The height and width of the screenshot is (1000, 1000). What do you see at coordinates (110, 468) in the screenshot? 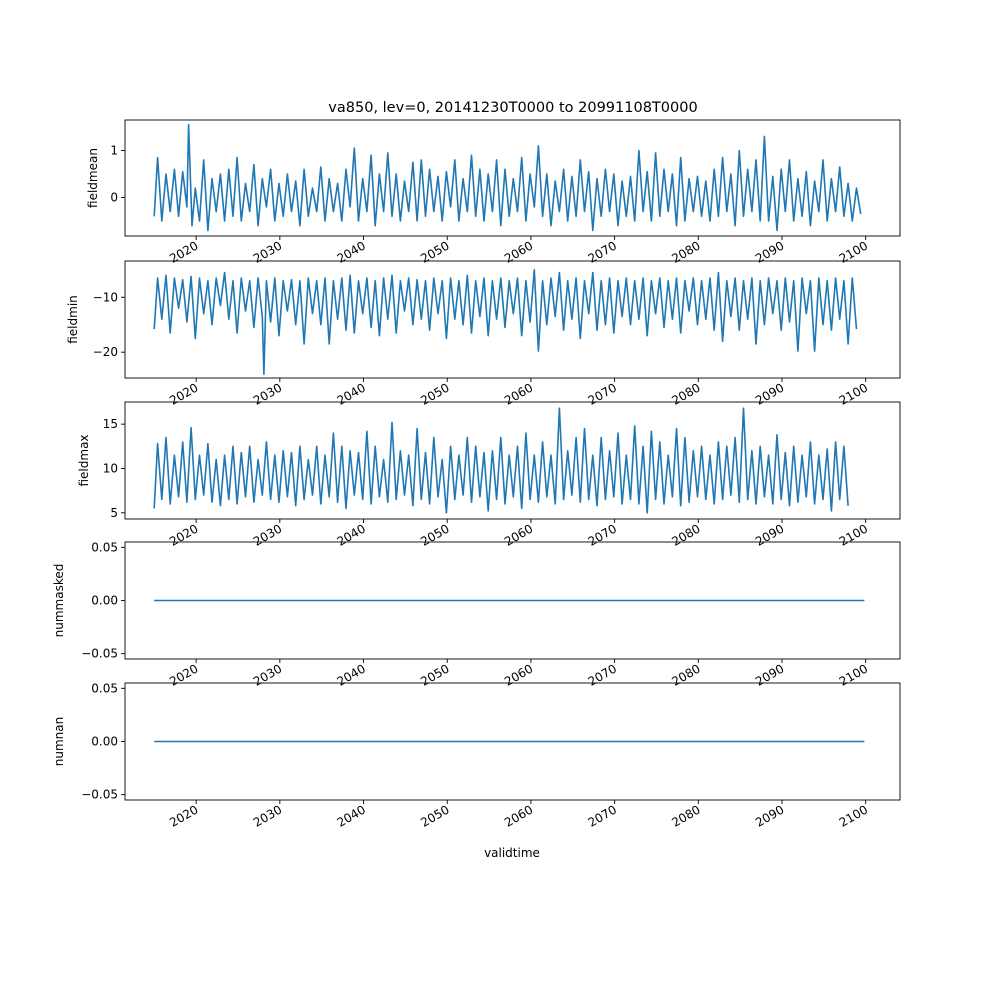
I see `y-tick-label: 10` at bounding box center [110, 468].